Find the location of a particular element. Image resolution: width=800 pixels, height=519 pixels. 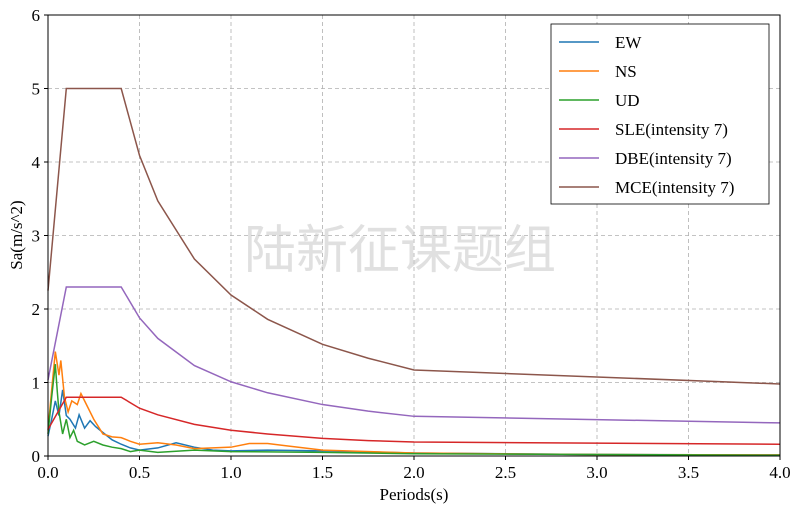

x-tick-label: 0.5 is located at coordinates (139, 472).